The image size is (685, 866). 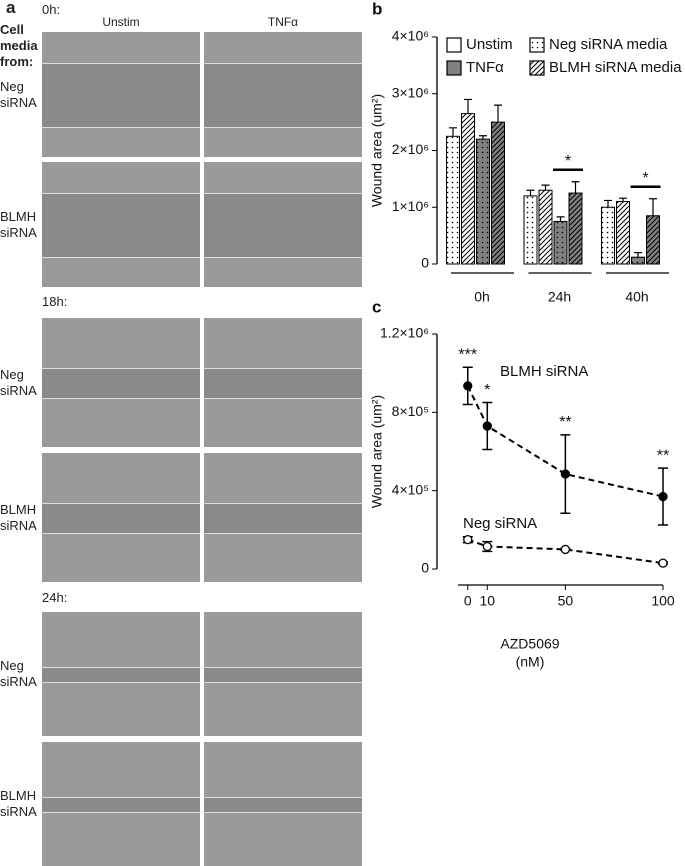 I want to click on y-tick-label: 4×10⁶, so click(x=410, y=36).